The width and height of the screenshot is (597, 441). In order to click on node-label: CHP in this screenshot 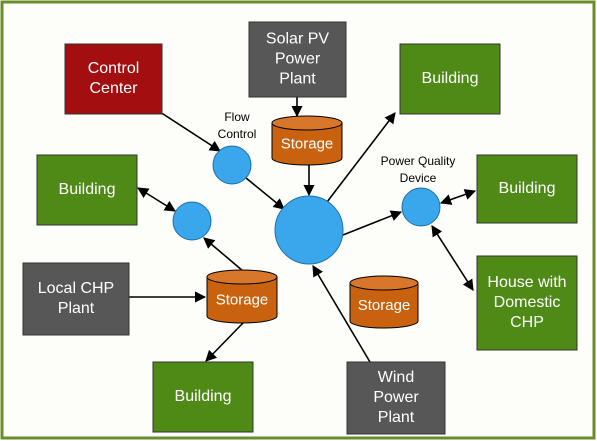, I will do `click(527, 322)`.